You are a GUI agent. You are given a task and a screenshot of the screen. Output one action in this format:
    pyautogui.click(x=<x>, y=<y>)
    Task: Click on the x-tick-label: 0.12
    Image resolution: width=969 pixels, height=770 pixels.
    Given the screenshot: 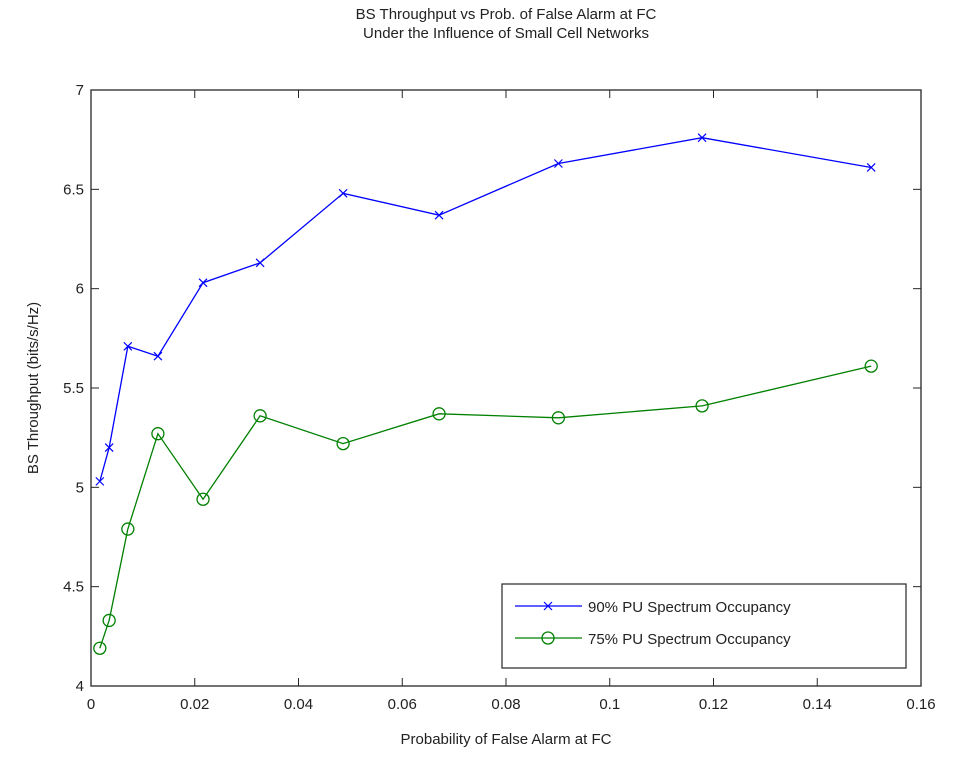 What is the action you would take?
    pyautogui.click(x=713, y=704)
    